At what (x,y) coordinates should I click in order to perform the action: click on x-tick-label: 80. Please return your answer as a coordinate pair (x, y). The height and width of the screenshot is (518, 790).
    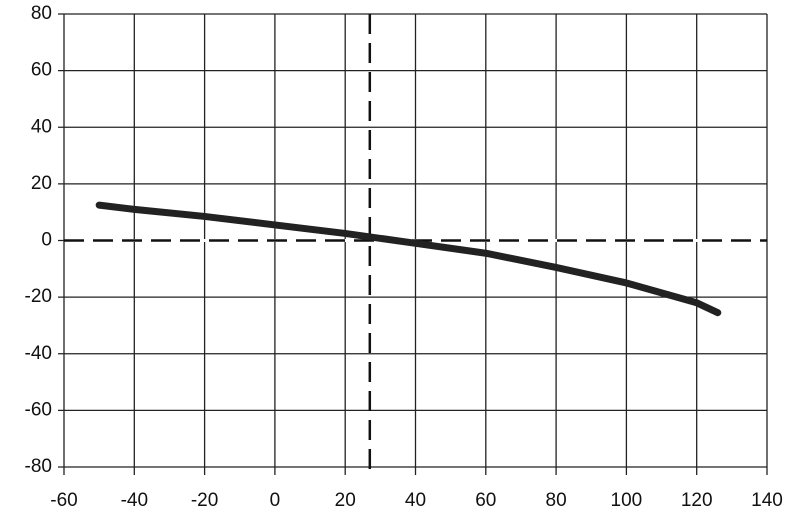
    Looking at the image, I should click on (556, 500).